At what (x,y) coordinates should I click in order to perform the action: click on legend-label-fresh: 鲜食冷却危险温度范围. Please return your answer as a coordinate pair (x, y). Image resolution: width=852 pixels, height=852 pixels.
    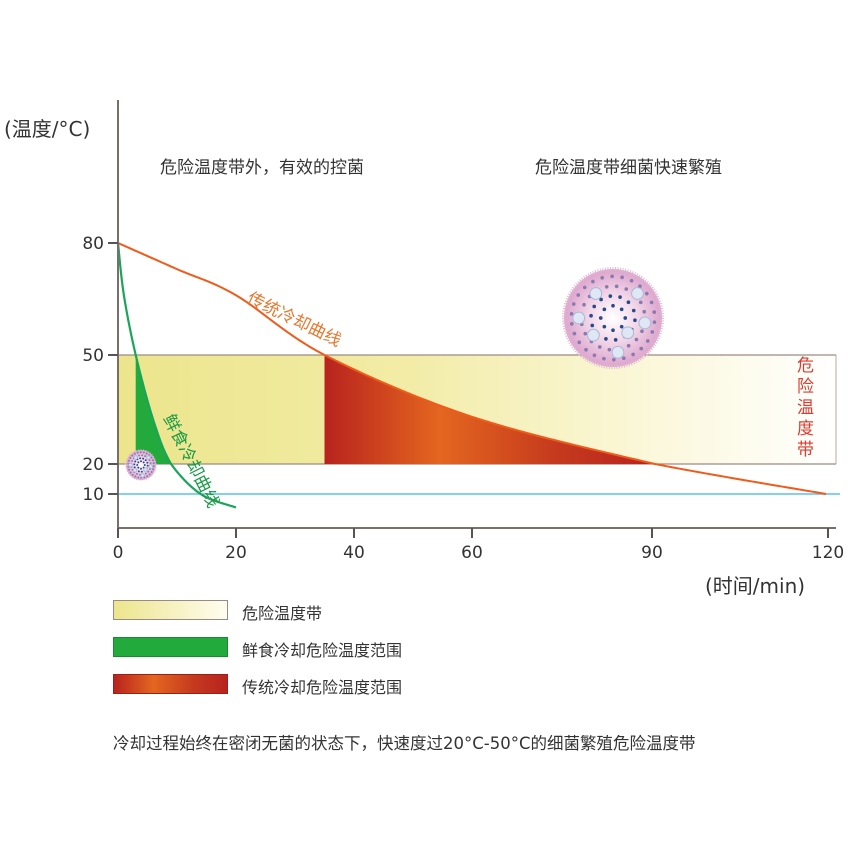
    Looking at the image, I should click on (322, 650).